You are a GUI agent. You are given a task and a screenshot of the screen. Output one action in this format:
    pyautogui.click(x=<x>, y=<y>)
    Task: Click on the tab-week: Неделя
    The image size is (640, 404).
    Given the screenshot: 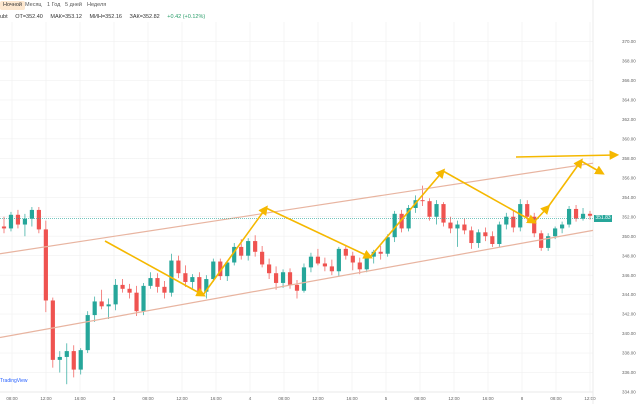 What is the action you would take?
    pyautogui.click(x=97, y=5)
    